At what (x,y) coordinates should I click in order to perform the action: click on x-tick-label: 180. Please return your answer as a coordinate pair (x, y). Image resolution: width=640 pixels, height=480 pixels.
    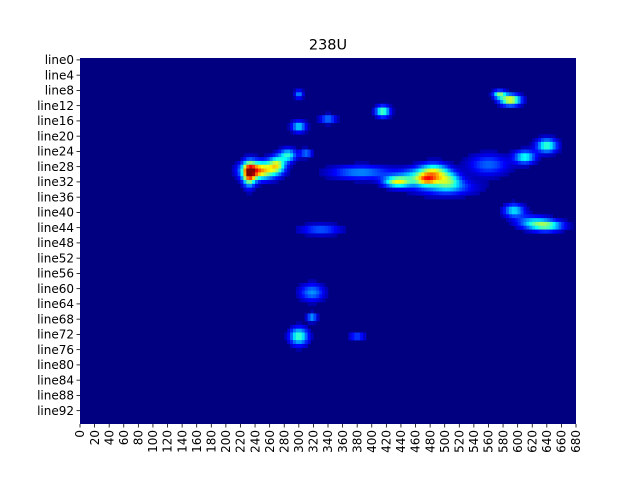
    Looking at the image, I should click on (211, 441).